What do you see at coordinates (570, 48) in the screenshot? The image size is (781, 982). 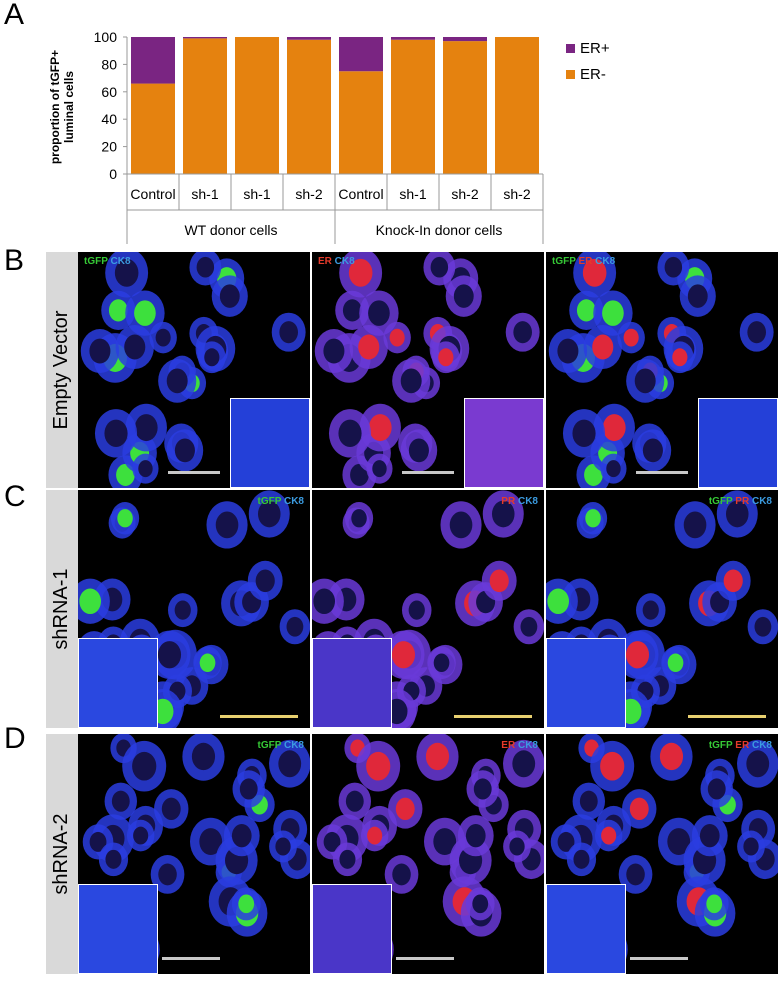 I see `legend-swatch-er-pos` at bounding box center [570, 48].